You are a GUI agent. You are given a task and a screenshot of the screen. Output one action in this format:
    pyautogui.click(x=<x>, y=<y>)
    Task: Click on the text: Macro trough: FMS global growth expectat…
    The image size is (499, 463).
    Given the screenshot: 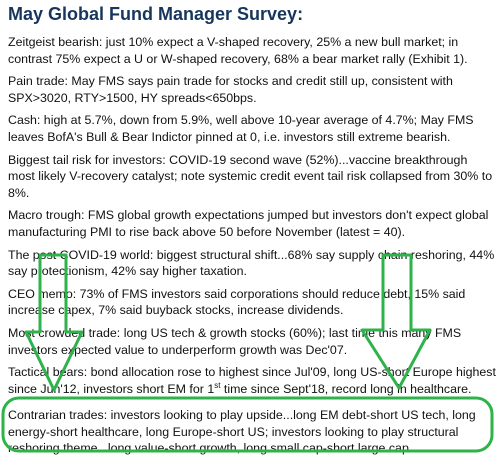 What is the action you would take?
    pyautogui.click(x=248, y=223)
    